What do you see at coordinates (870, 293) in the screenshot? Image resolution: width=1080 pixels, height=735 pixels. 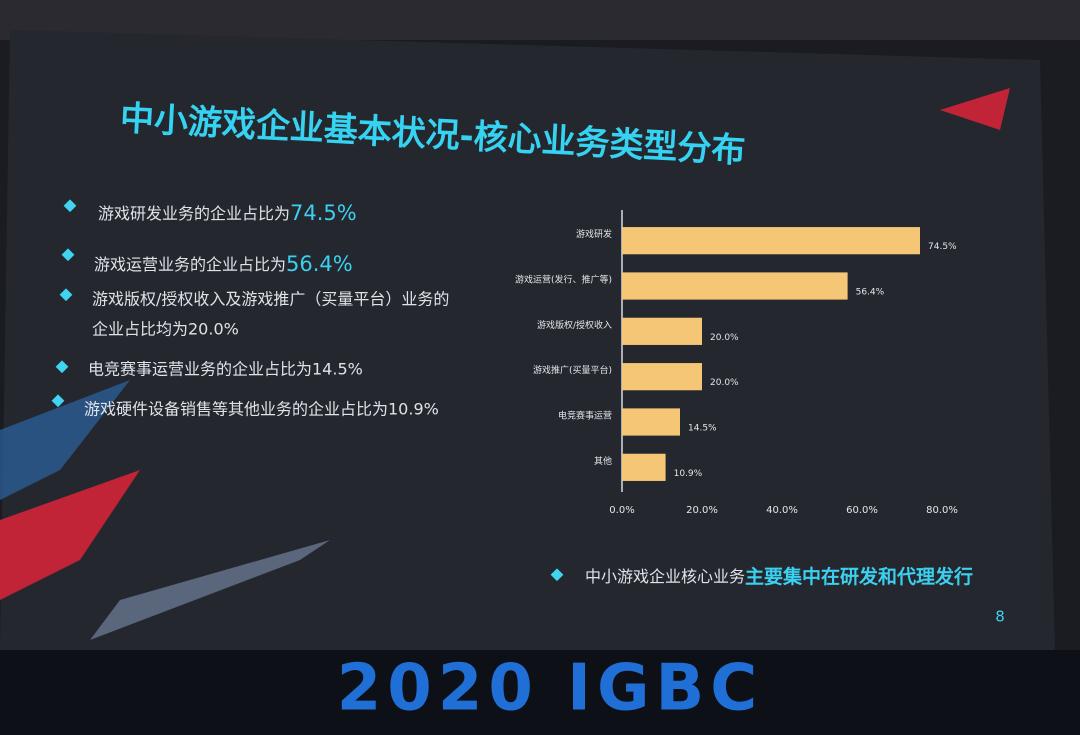 I see `value-label: 56.4%` at bounding box center [870, 293].